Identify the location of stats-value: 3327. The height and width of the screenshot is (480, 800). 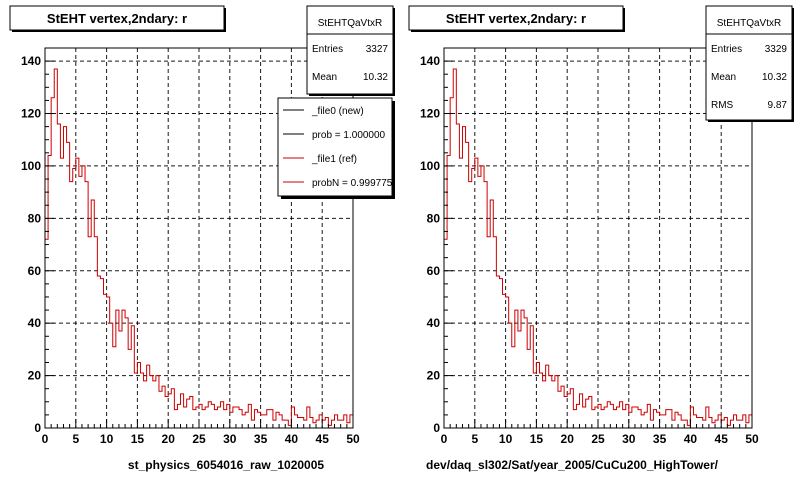
(377, 49).